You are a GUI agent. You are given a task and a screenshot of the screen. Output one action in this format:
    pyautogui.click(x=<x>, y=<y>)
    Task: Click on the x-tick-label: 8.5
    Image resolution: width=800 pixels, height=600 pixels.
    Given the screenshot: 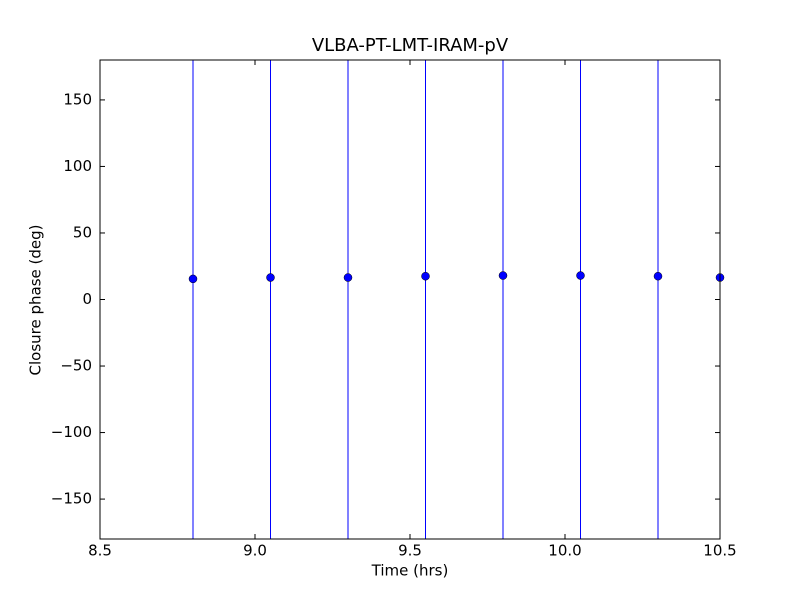 What is the action you would take?
    pyautogui.click(x=100, y=551)
    